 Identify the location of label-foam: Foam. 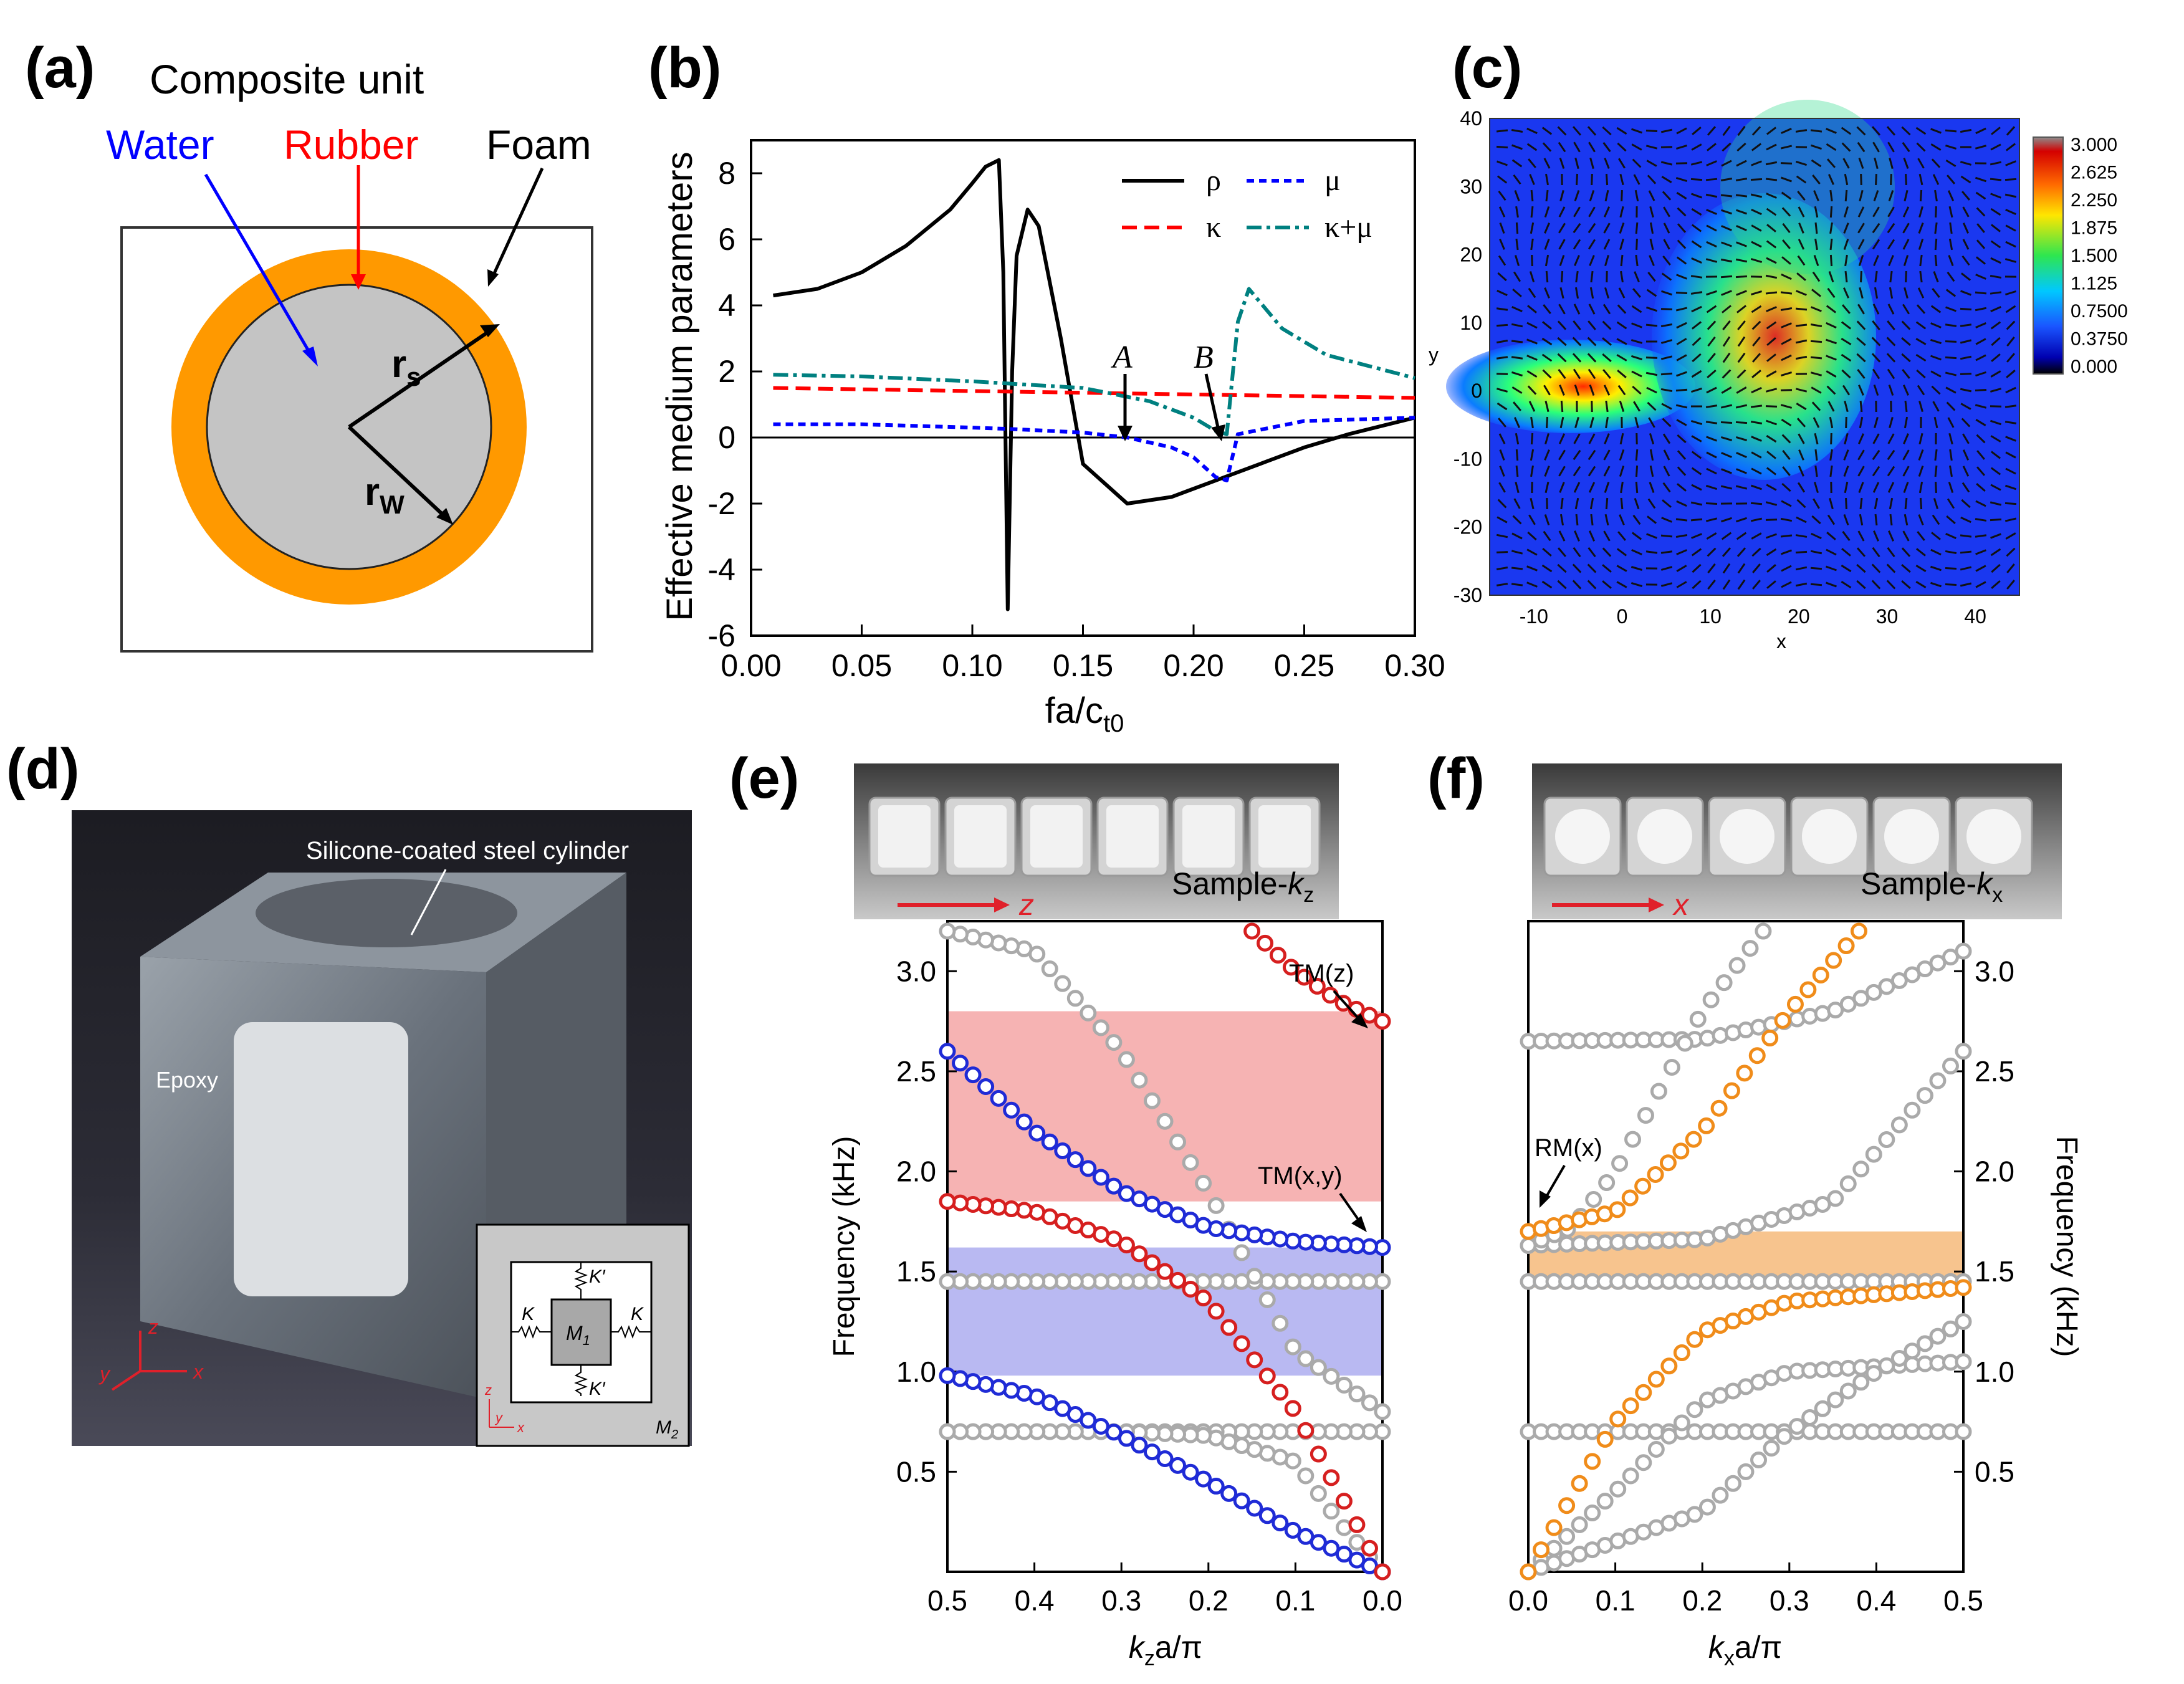
(539, 145).